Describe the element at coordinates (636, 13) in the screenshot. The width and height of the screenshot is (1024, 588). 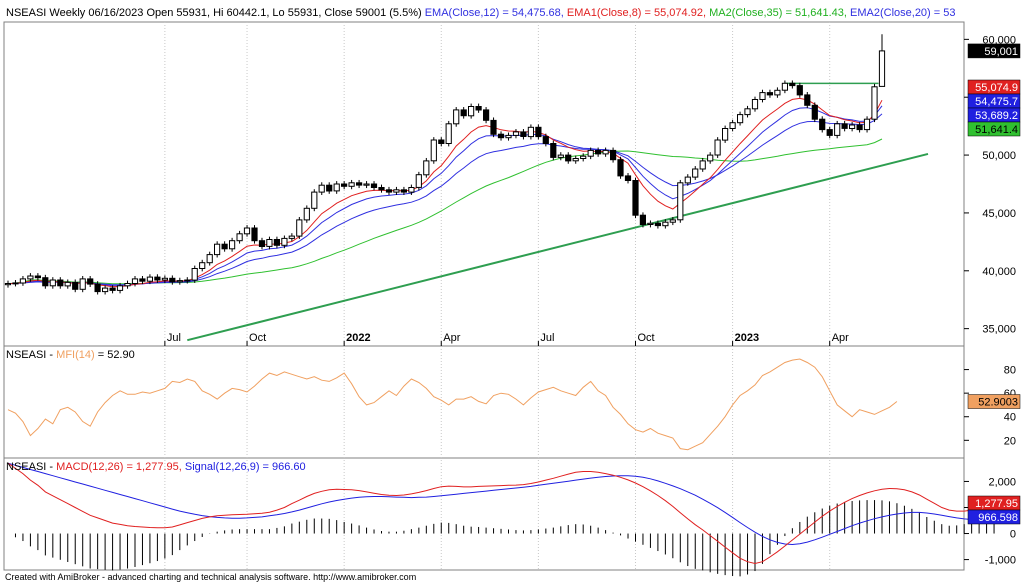
I see `price-header-ema8: EMA1(Close,8) = 55,074.92,` at that location.